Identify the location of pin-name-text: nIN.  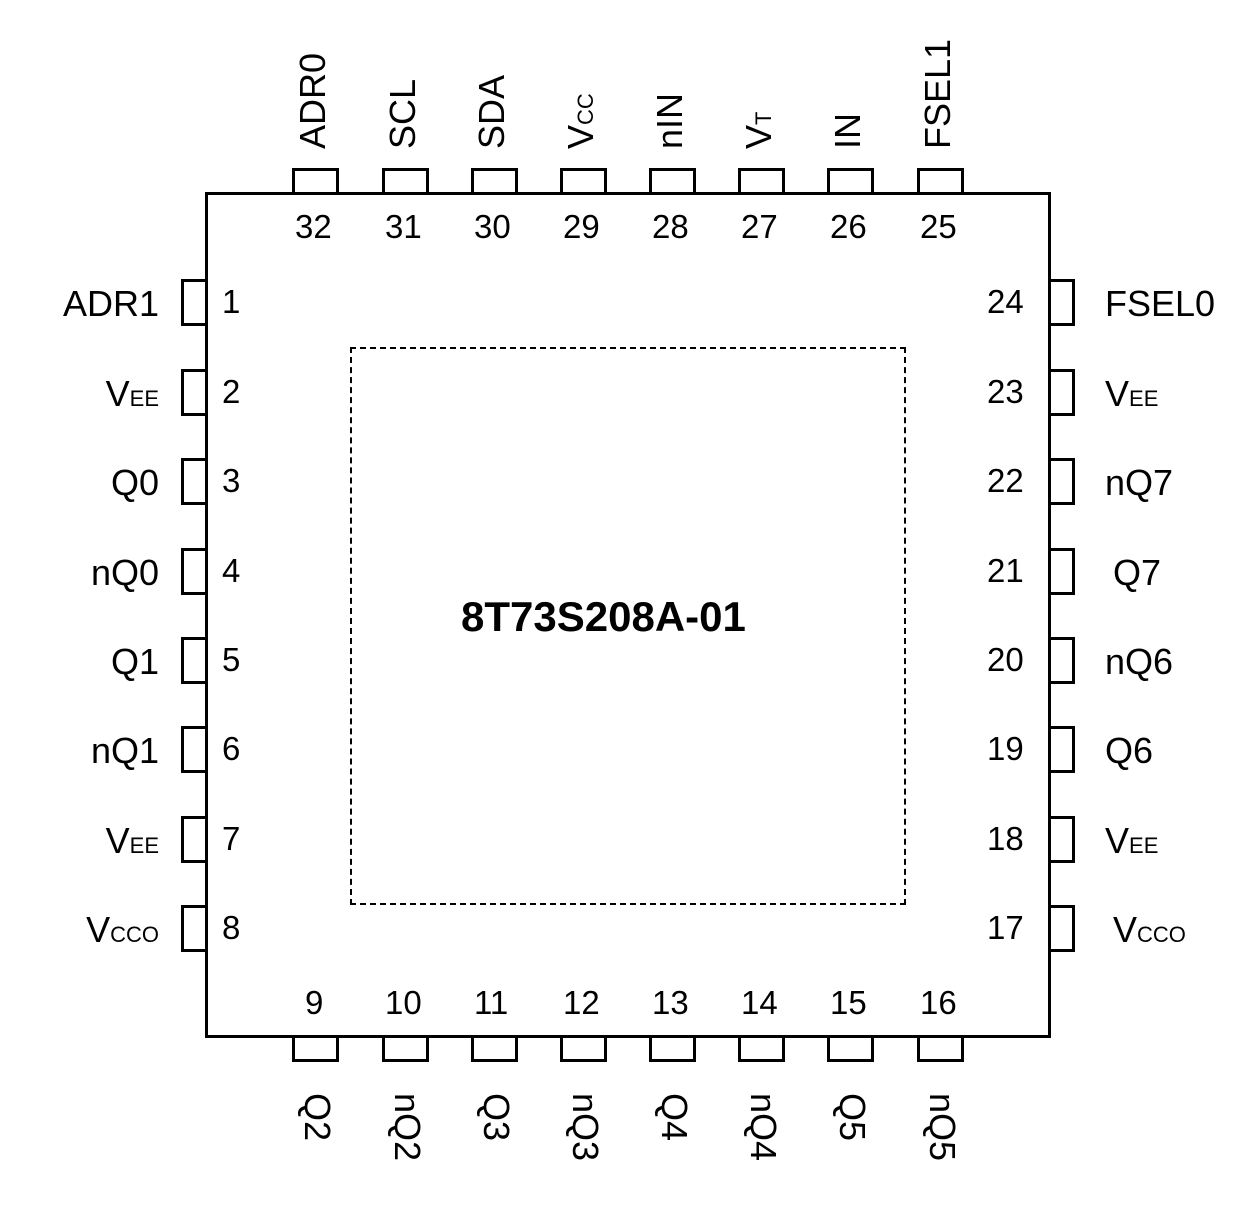
(669, 120).